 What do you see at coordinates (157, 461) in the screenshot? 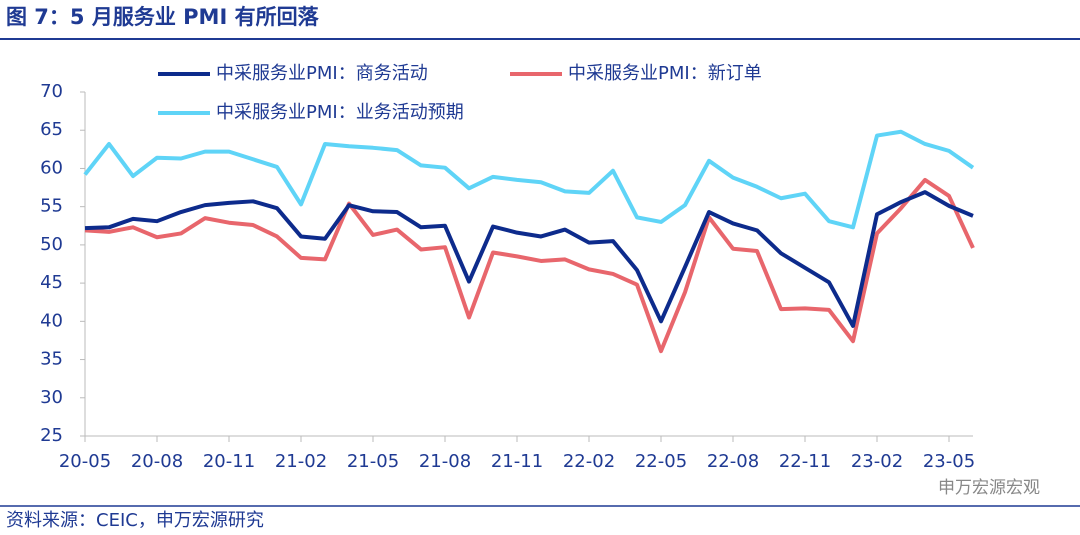
I see `x-tick-label: 20-08` at bounding box center [157, 461].